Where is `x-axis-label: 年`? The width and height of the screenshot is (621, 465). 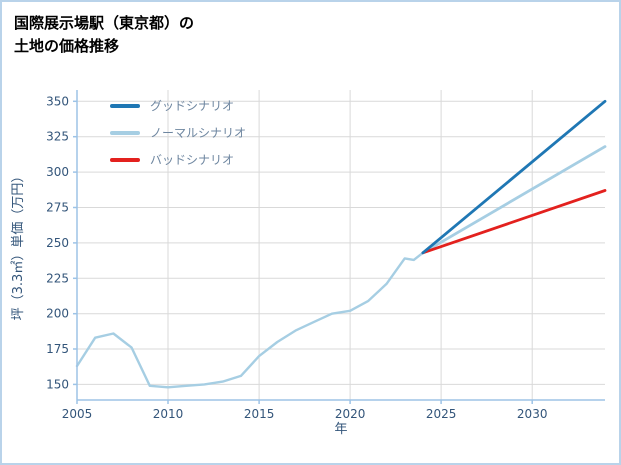 x-axis-label: 年 is located at coordinates (340, 429).